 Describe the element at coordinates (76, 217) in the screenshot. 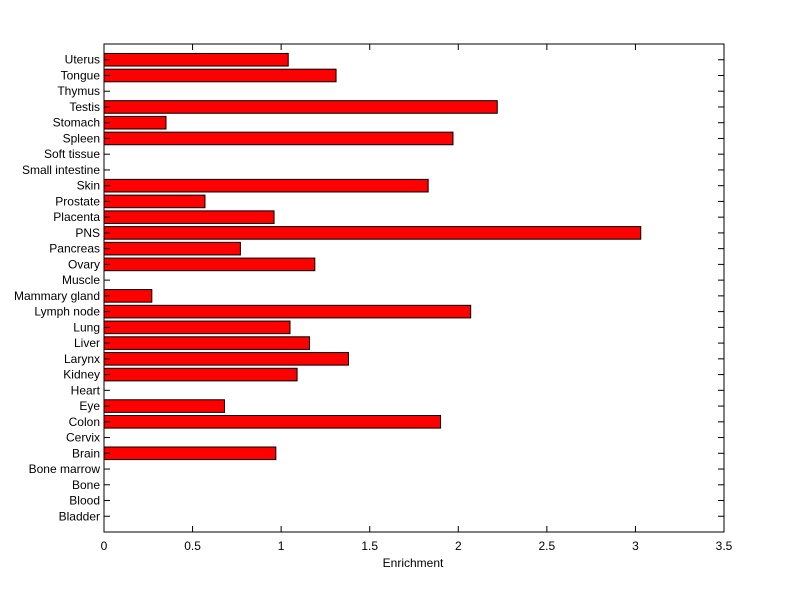

I see `y-tick-label: Placenta` at that location.